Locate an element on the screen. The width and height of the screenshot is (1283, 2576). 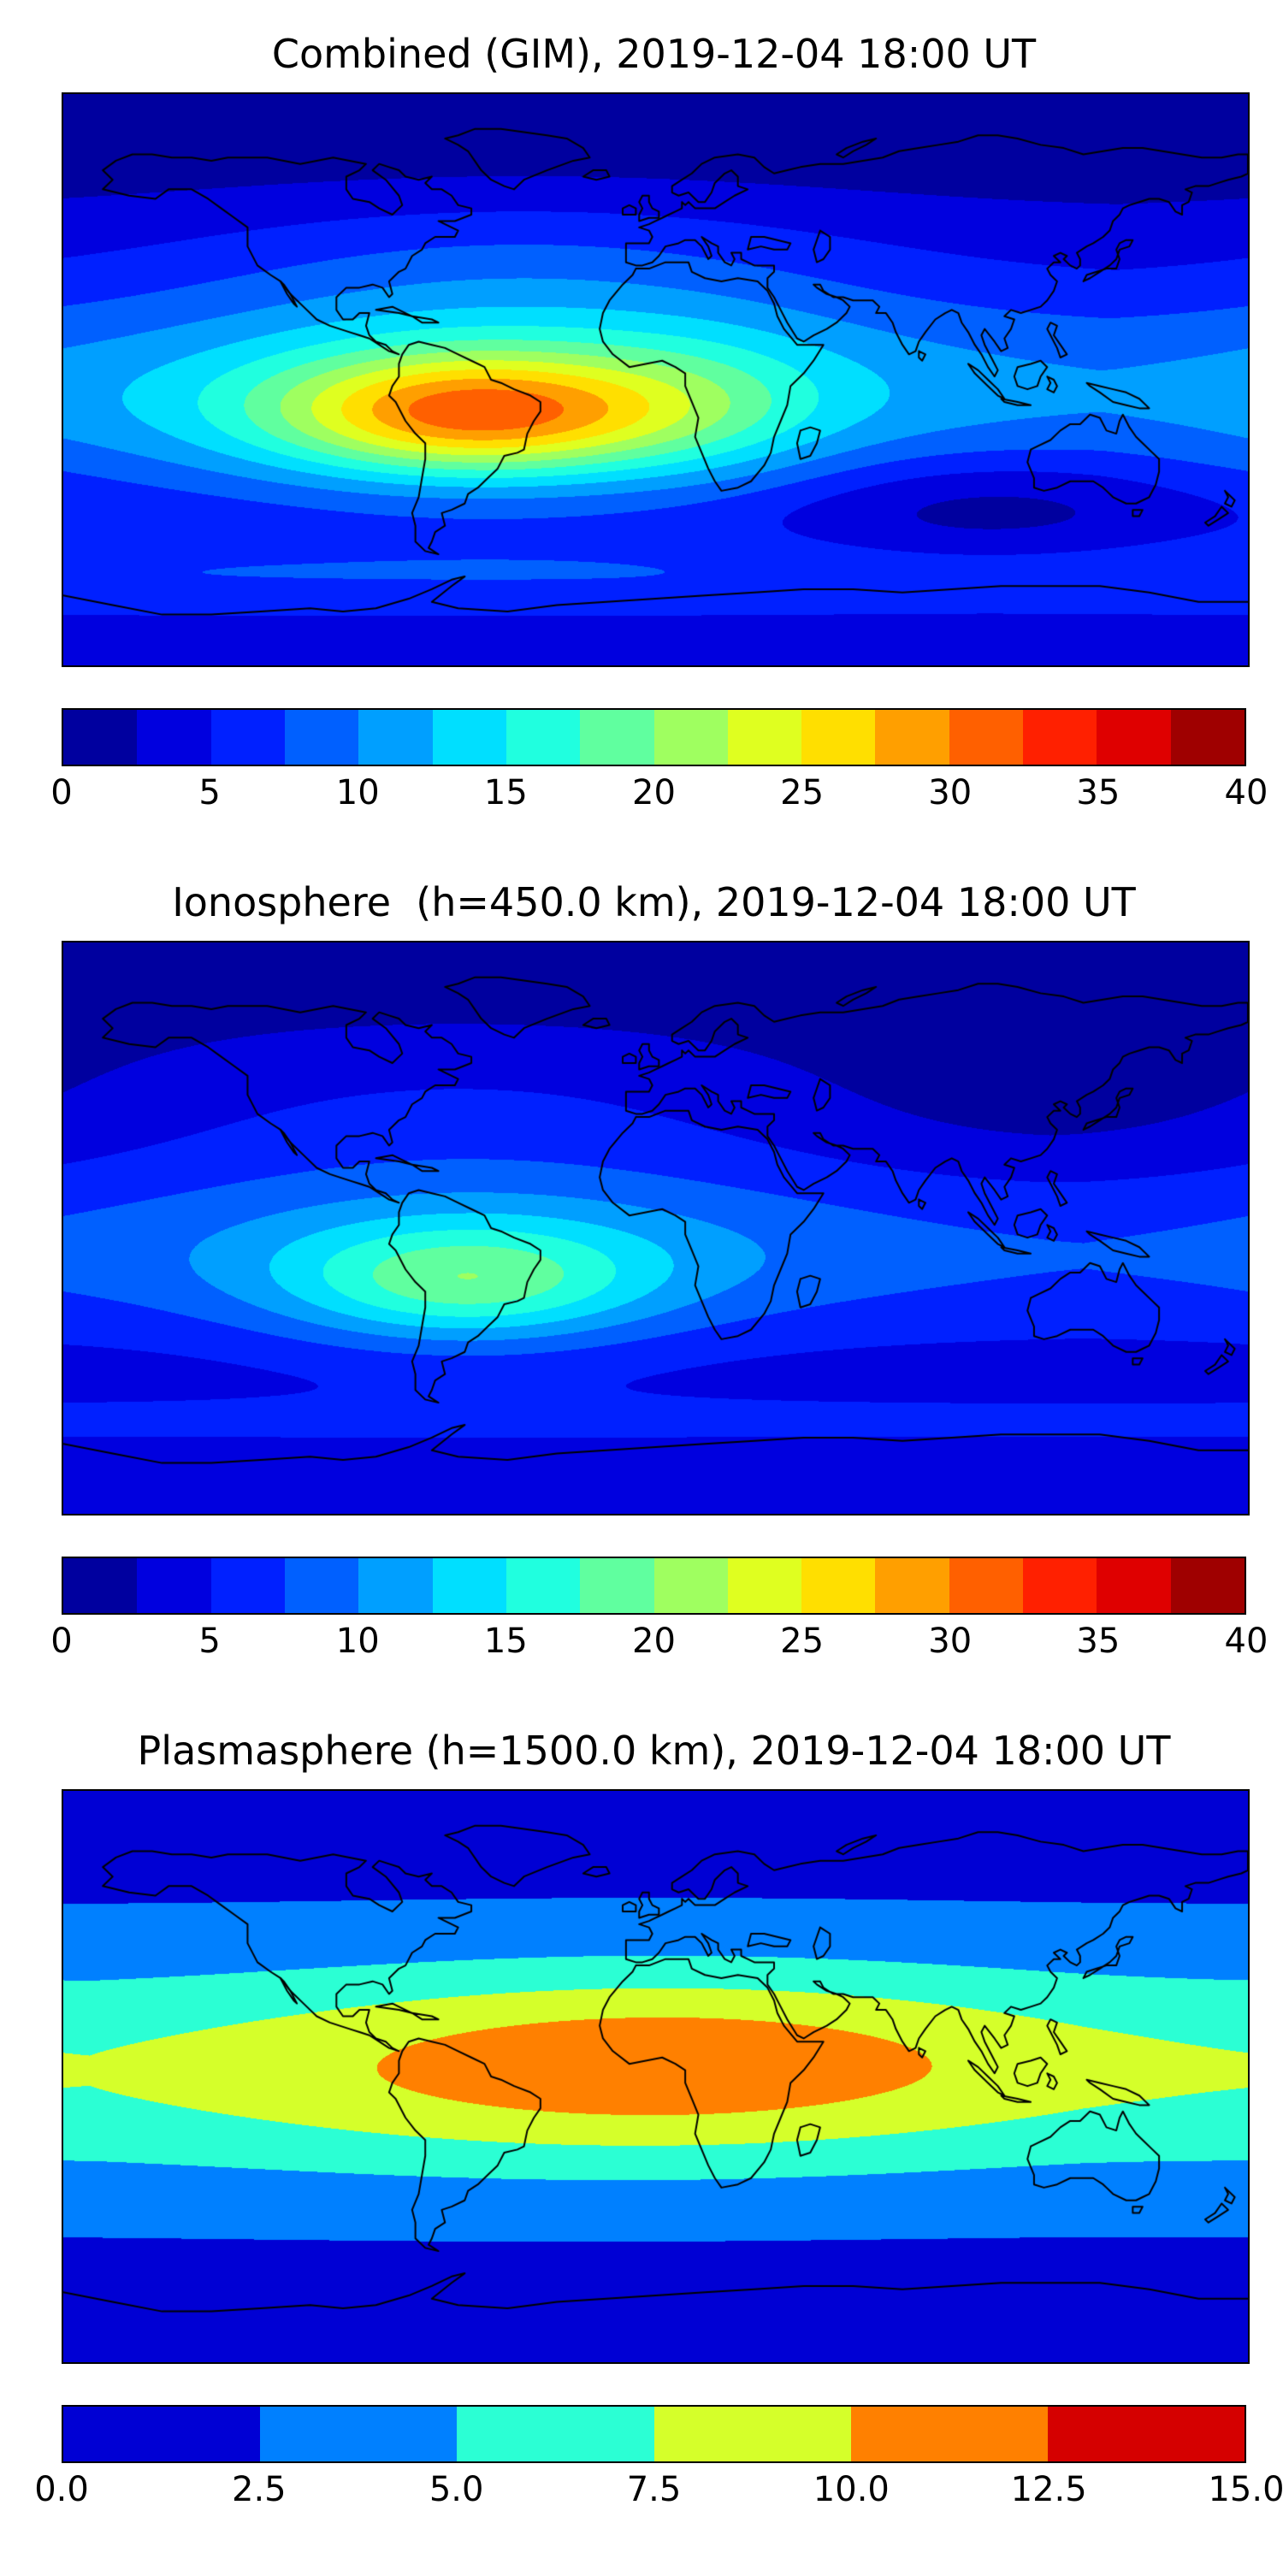
colorbar-ionosphere is located at coordinates (654, 1586).